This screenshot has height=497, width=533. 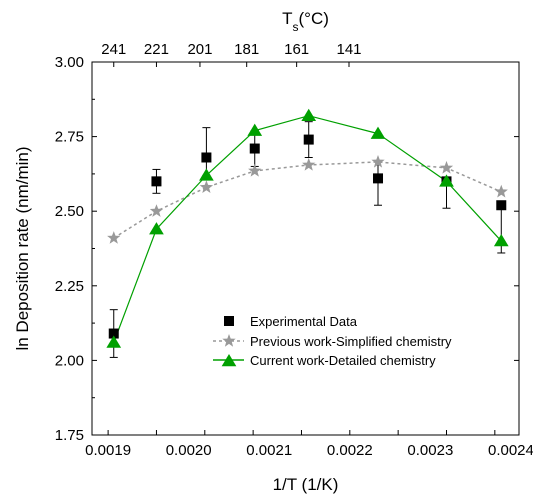 What do you see at coordinates (348, 49) in the screenshot?
I see `top-tick-label: 141` at bounding box center [348, 49].